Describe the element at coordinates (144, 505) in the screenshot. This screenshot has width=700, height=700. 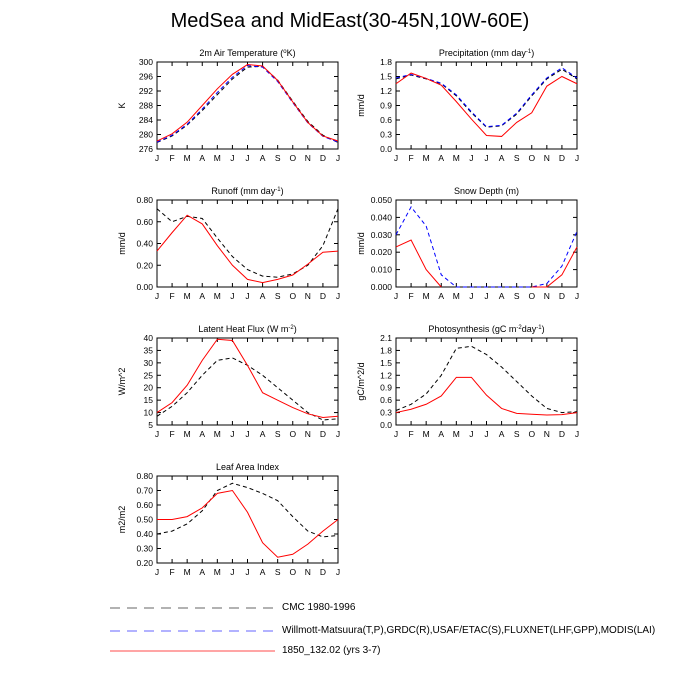
I see `y-tick-label: 0.60` at that location.